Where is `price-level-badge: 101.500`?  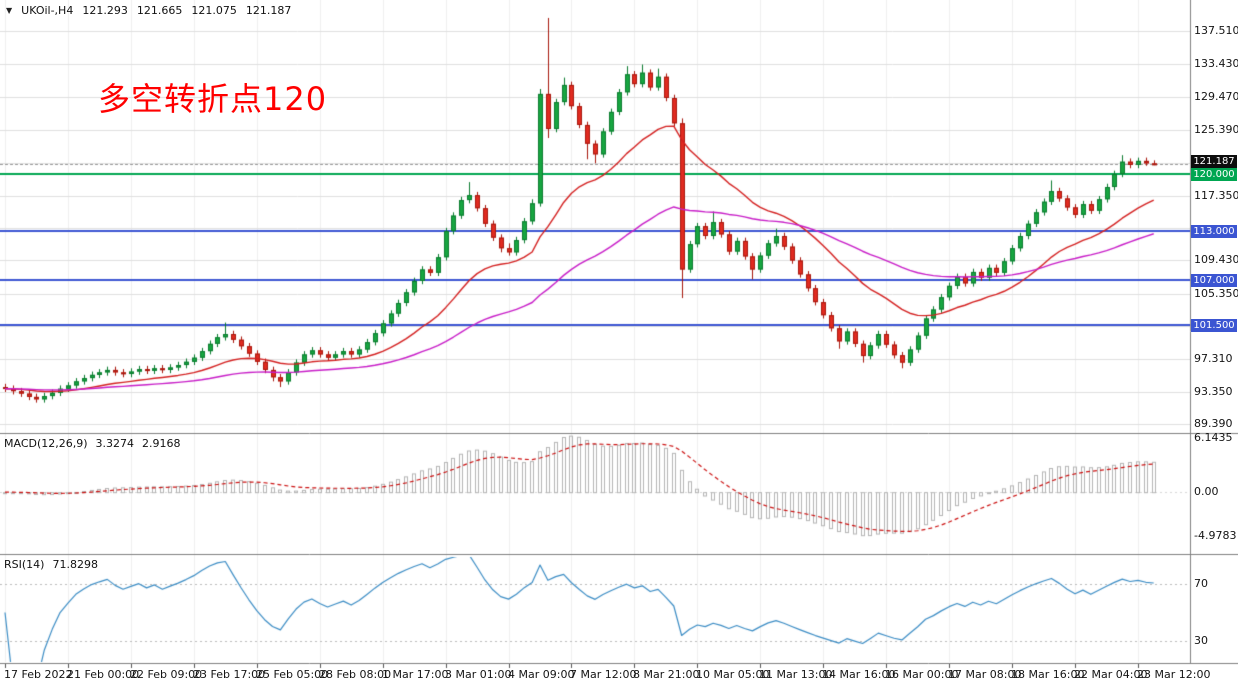 price-level-badge: 101.500 is located at coordinates (1214, 325).